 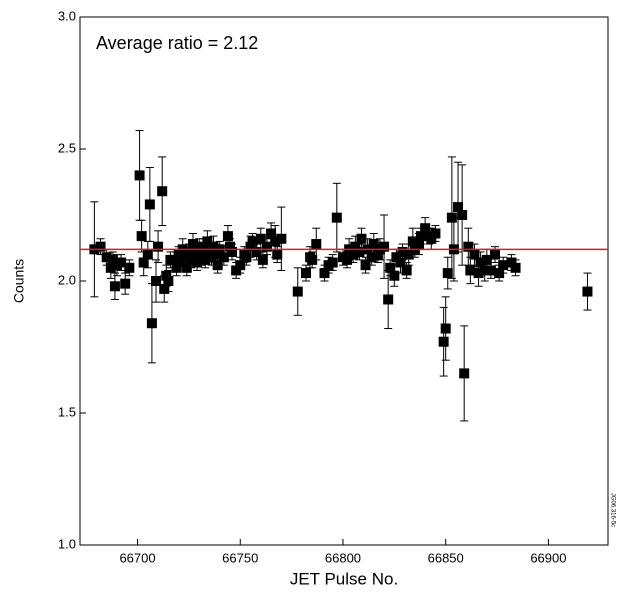 I want to click on y-tick-label: 2.0, so click(x=67, y=279).